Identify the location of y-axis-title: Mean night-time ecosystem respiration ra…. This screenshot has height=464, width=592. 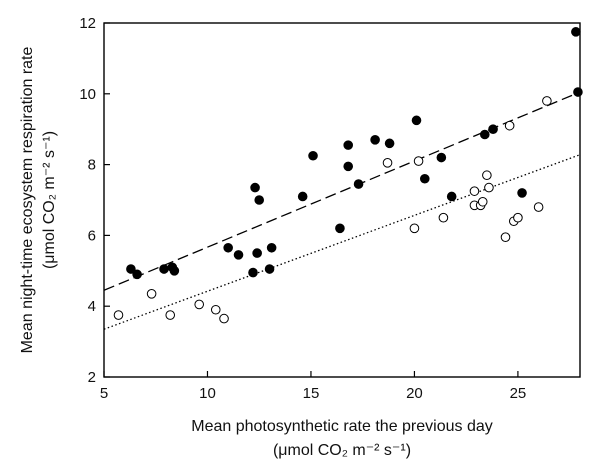
(38, 200).